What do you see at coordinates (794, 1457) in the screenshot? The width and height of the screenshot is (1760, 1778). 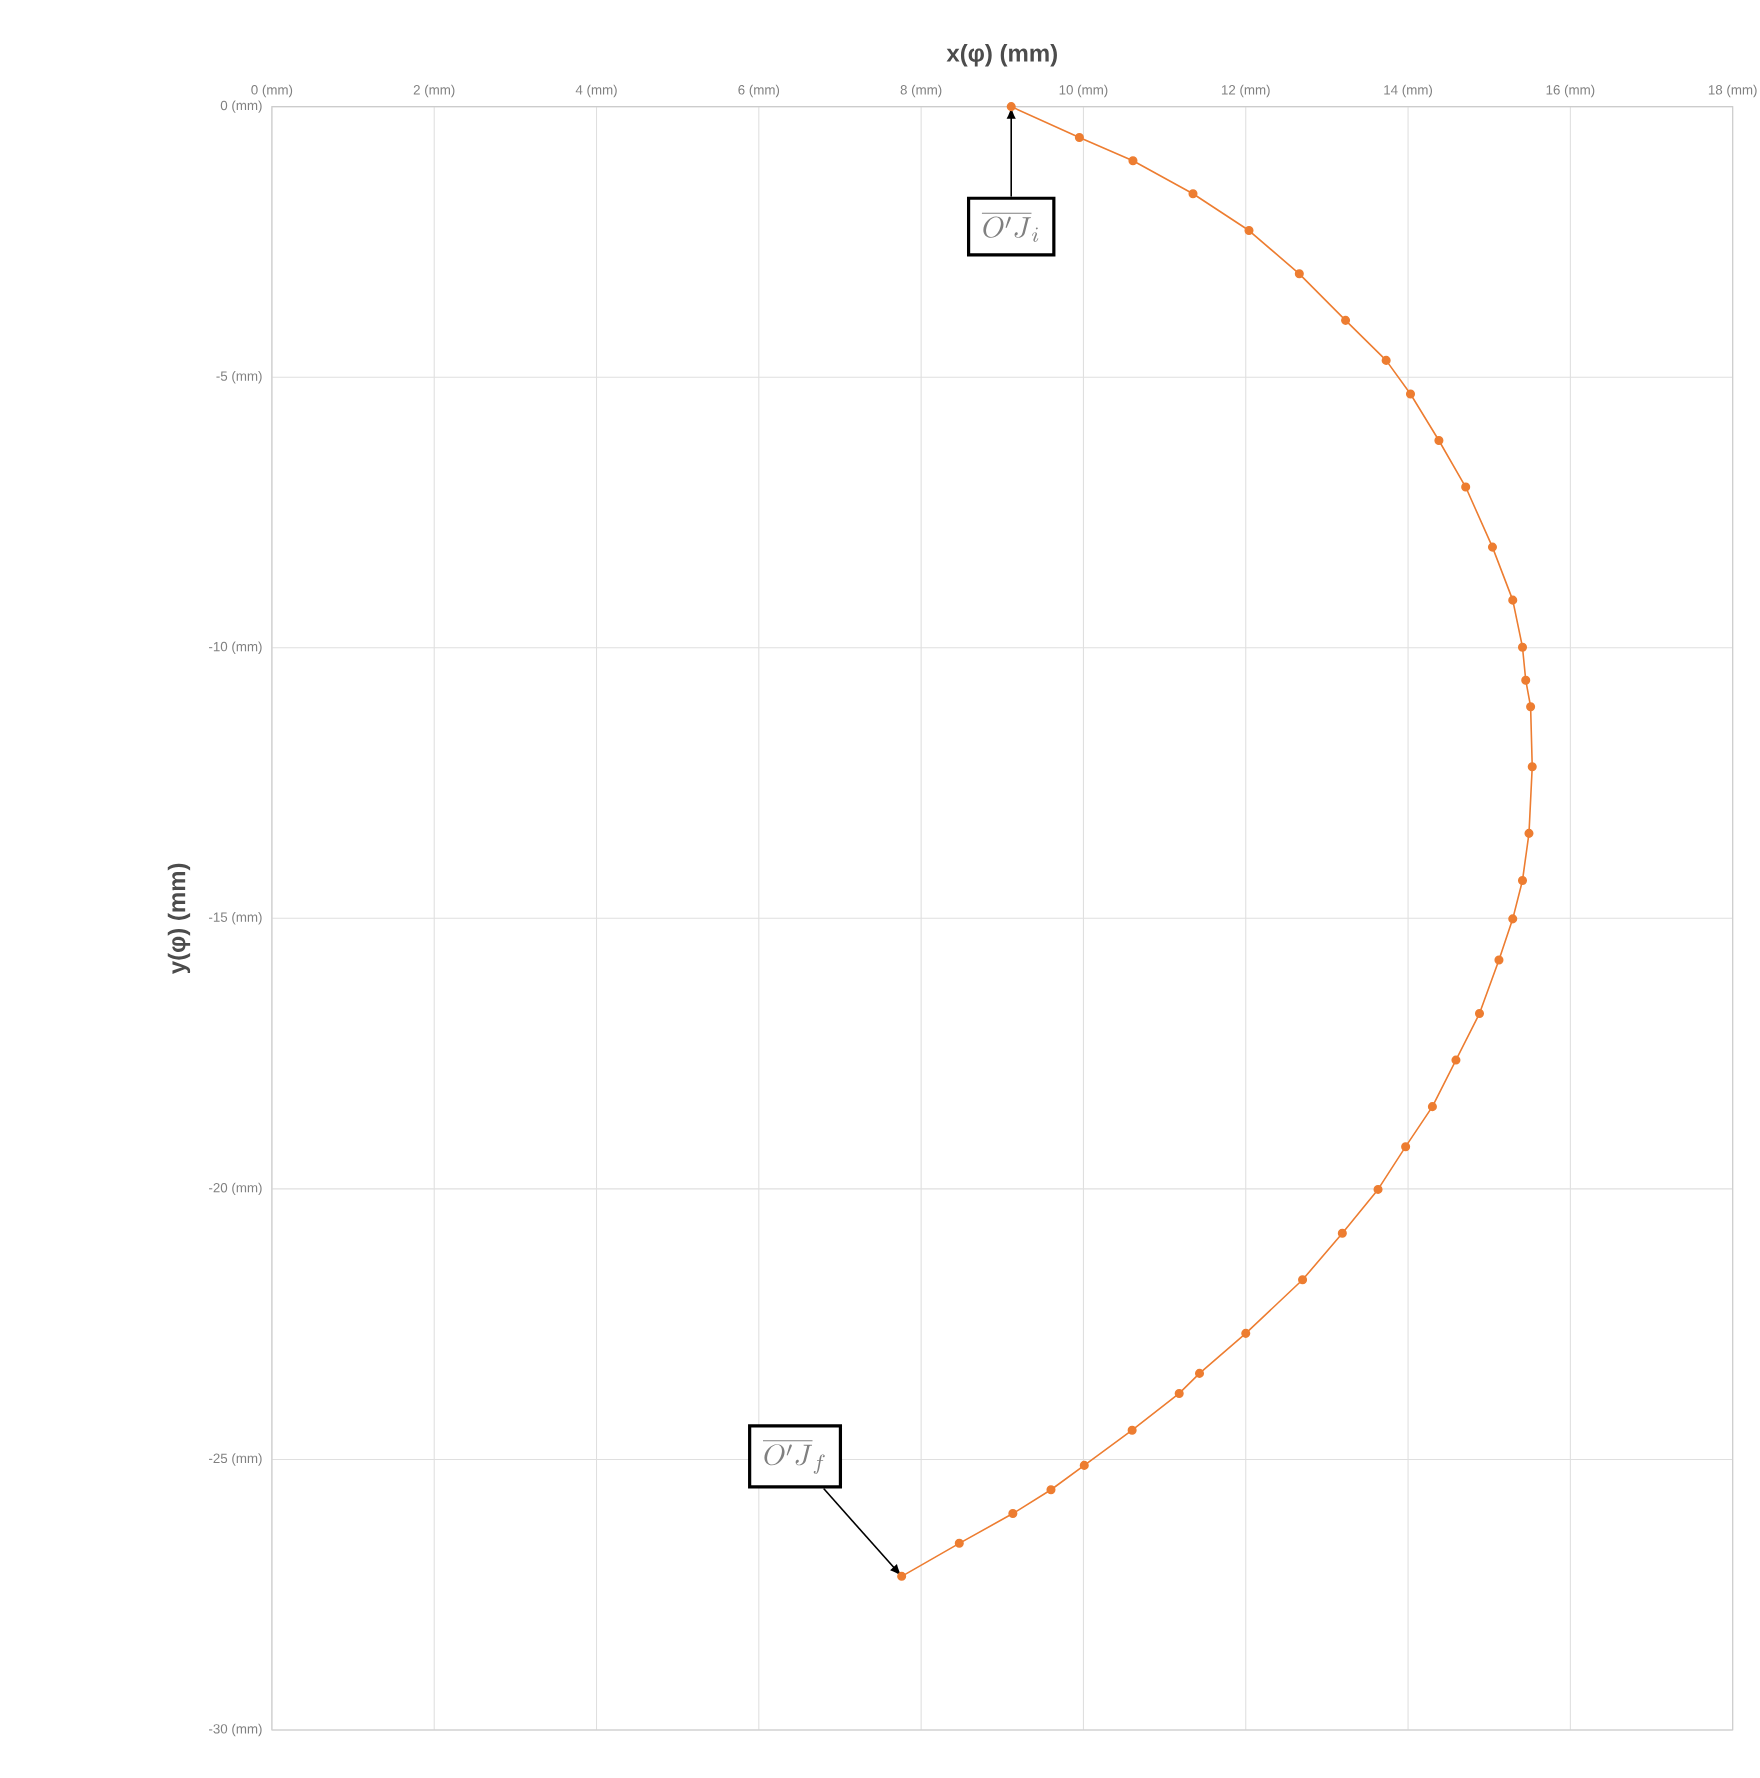 I see `annotation: $\overline{O'J}_f$` at bounding box center [794, 1457].